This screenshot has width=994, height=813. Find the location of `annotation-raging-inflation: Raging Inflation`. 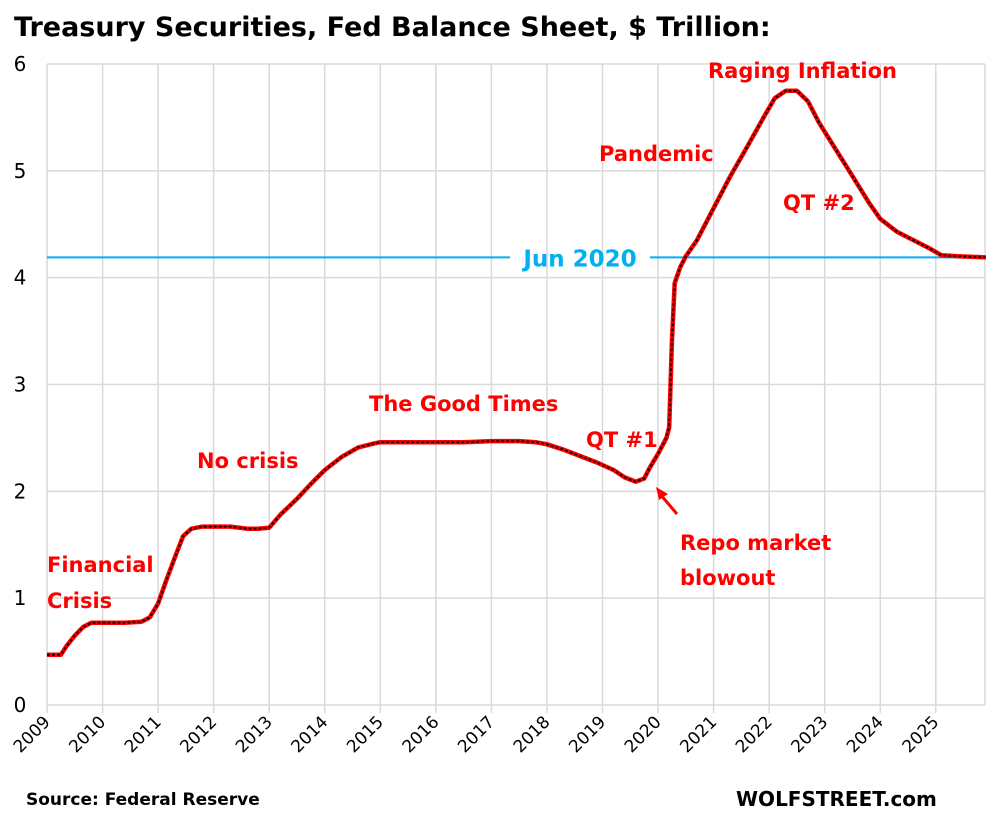

annotation-raging-inflation: Raging Inflation is located at coordinates (802, 71).